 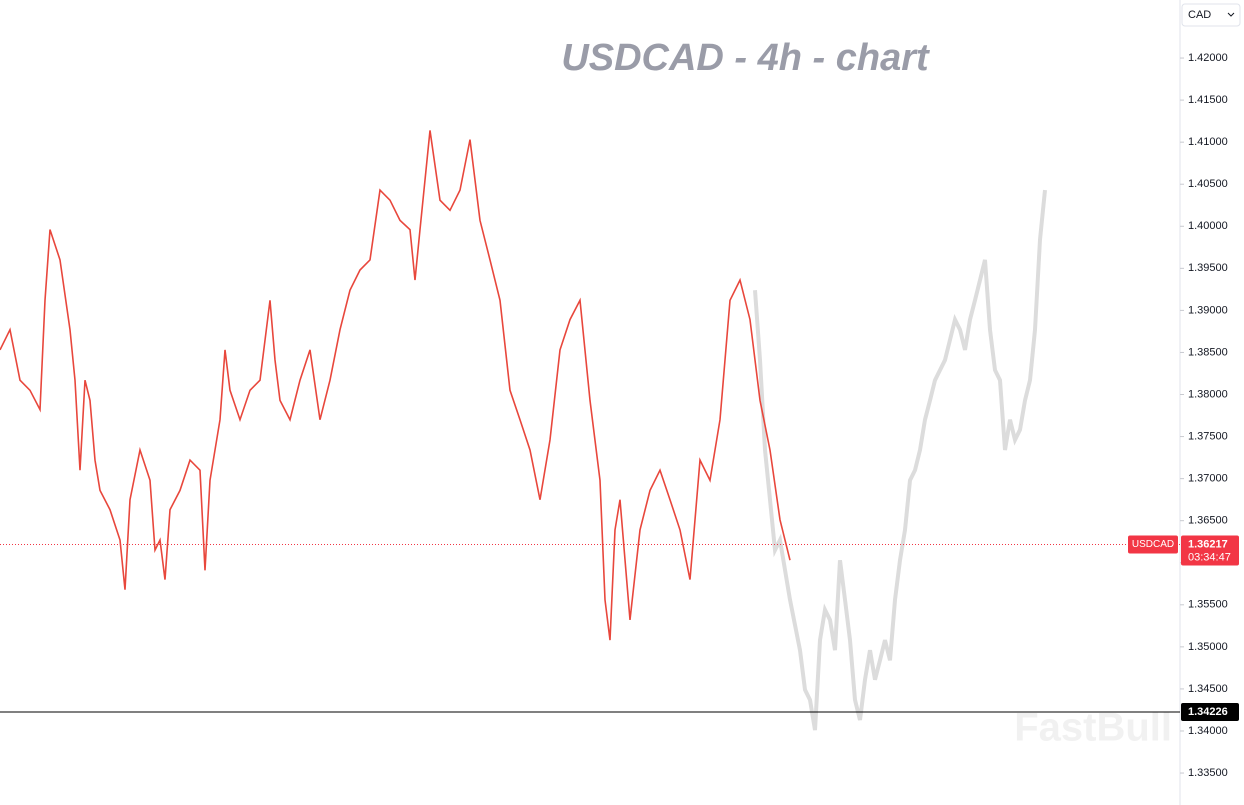 I want to click on y-tick-label: 1.35000, so click(x=1208, y=647).